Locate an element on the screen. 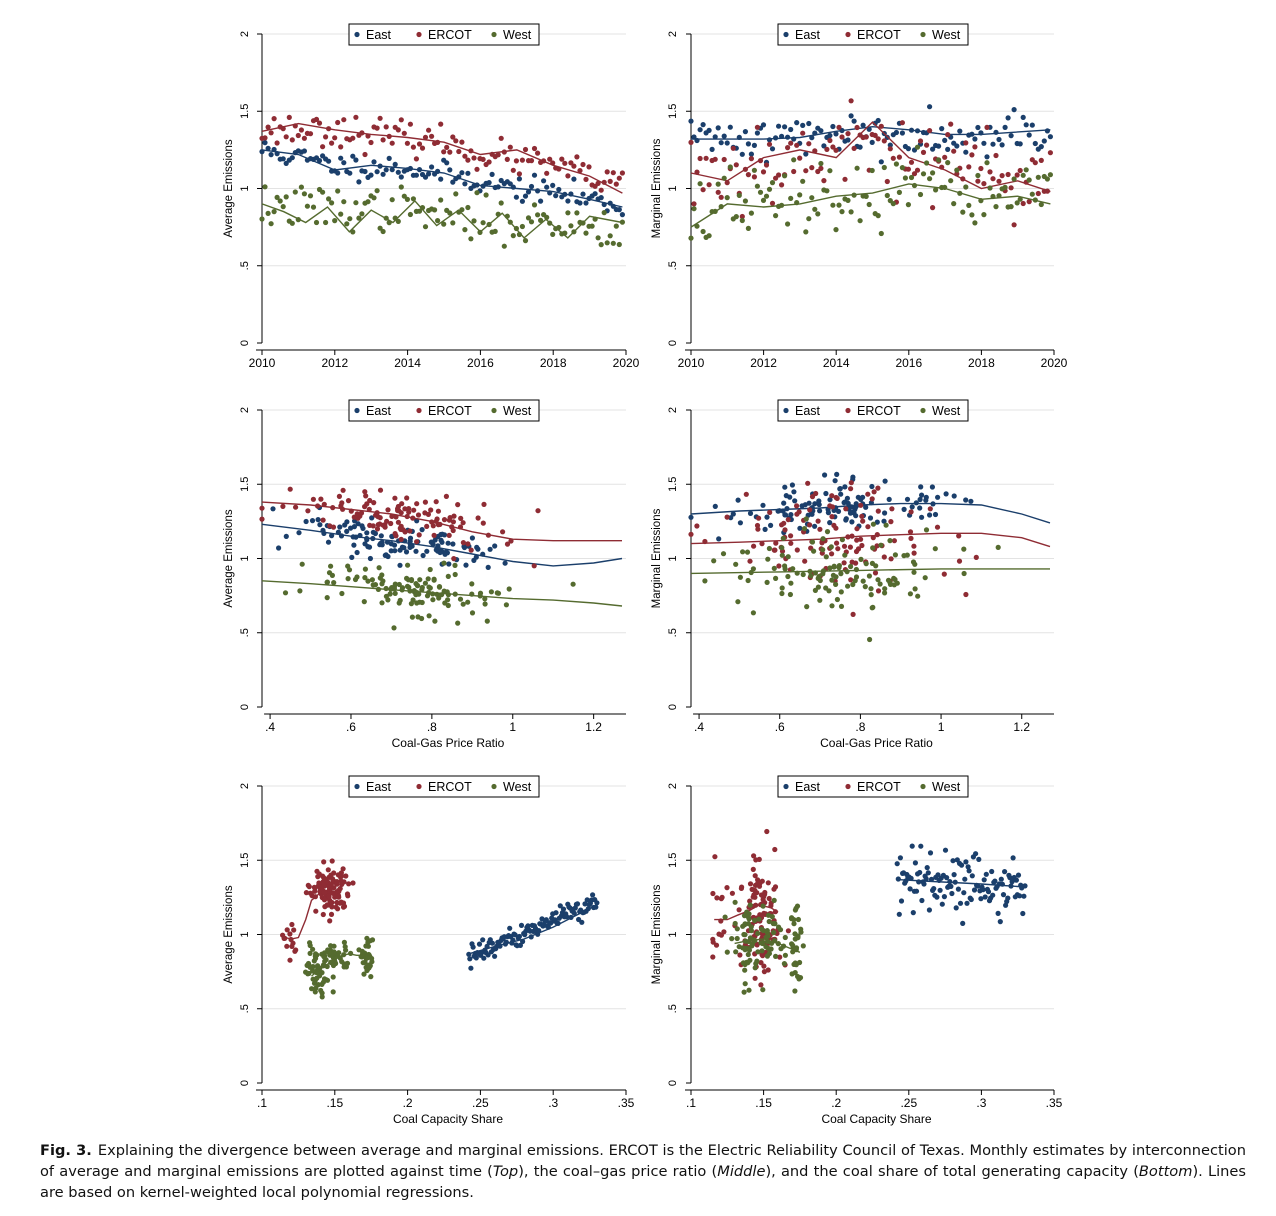 Image resolution: width=1276 pixels, height=1216 pixels. legend-label: ERCOT is located at coordinates (879, 35).